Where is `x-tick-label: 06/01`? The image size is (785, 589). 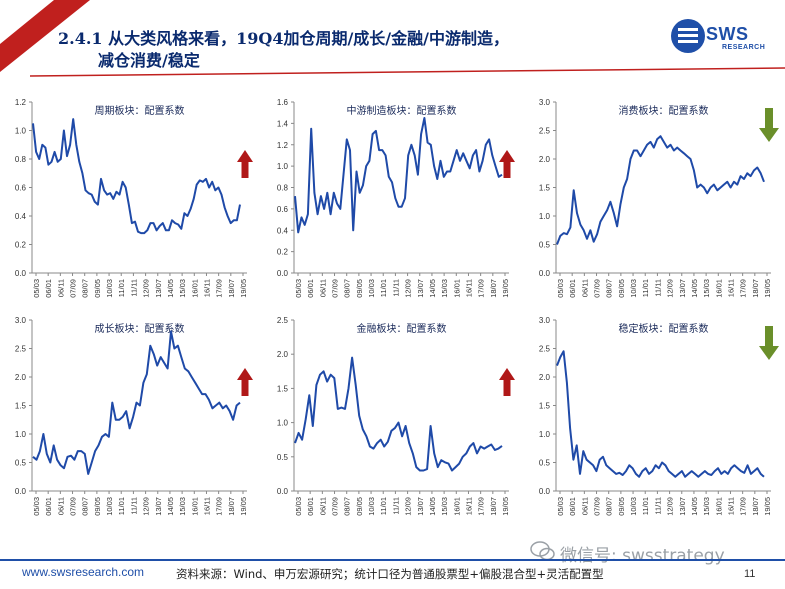
x-tick-label: 06/01 is located at coordinates (572, 506).